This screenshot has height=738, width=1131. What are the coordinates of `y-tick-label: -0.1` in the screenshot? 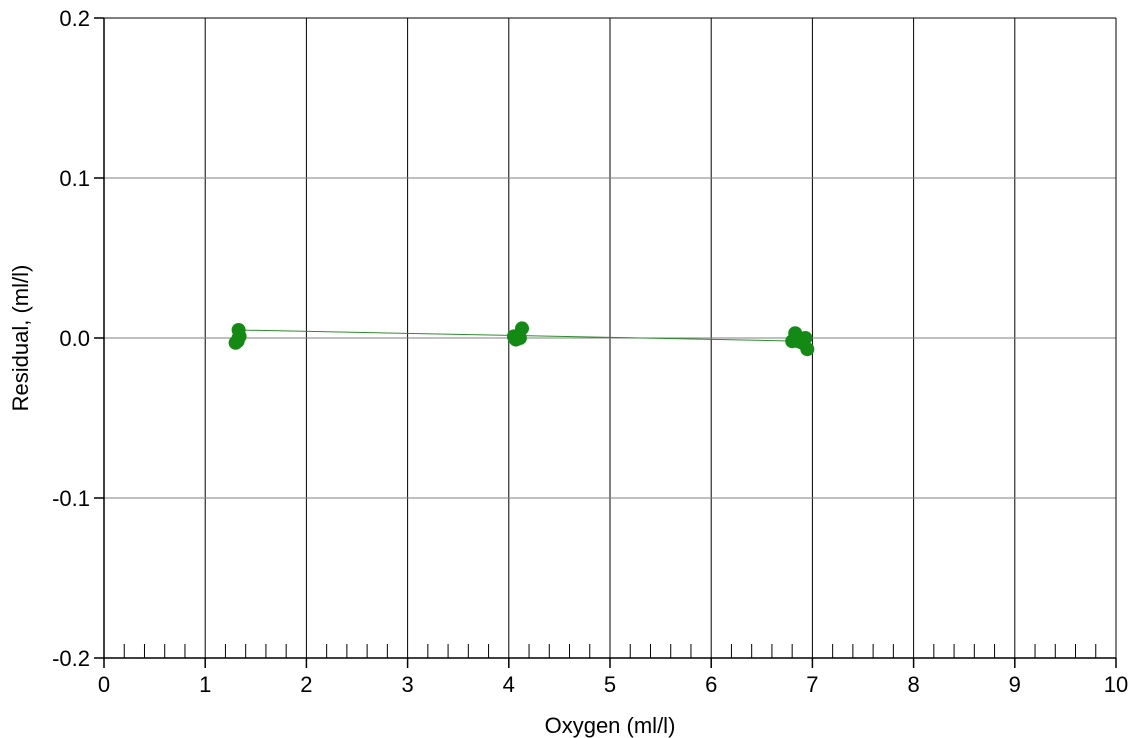 It's located at (71, 498).